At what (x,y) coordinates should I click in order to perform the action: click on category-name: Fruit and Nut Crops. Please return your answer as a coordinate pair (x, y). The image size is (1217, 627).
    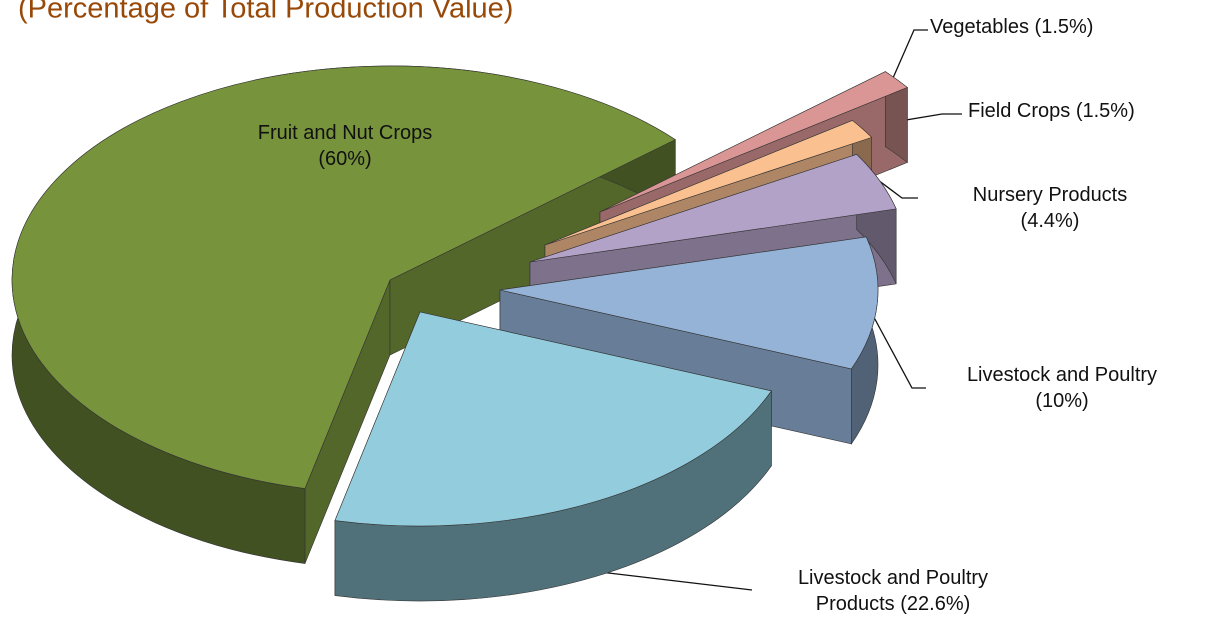
    Looking at the image, I should click on (345, 133).